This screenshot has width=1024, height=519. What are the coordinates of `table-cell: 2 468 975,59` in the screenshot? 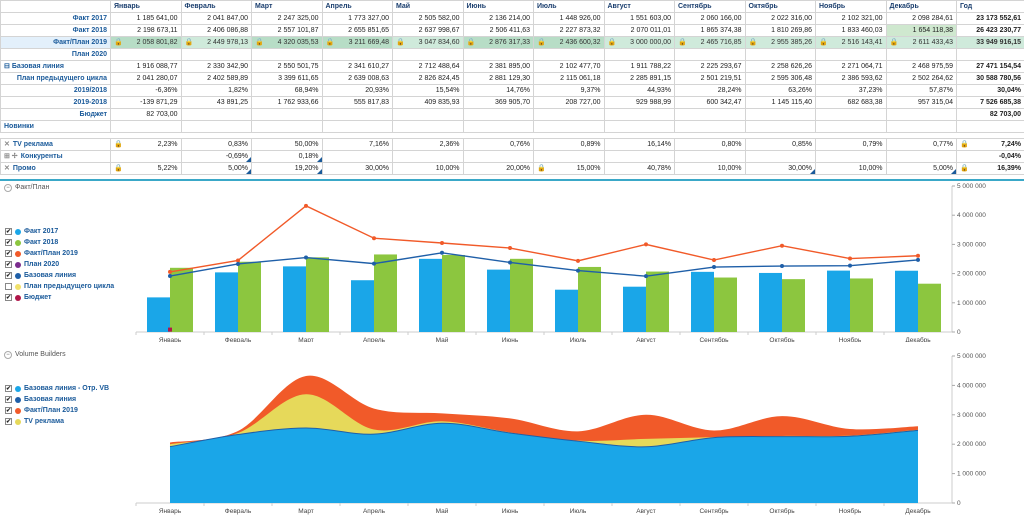 It's located at (921, 66).